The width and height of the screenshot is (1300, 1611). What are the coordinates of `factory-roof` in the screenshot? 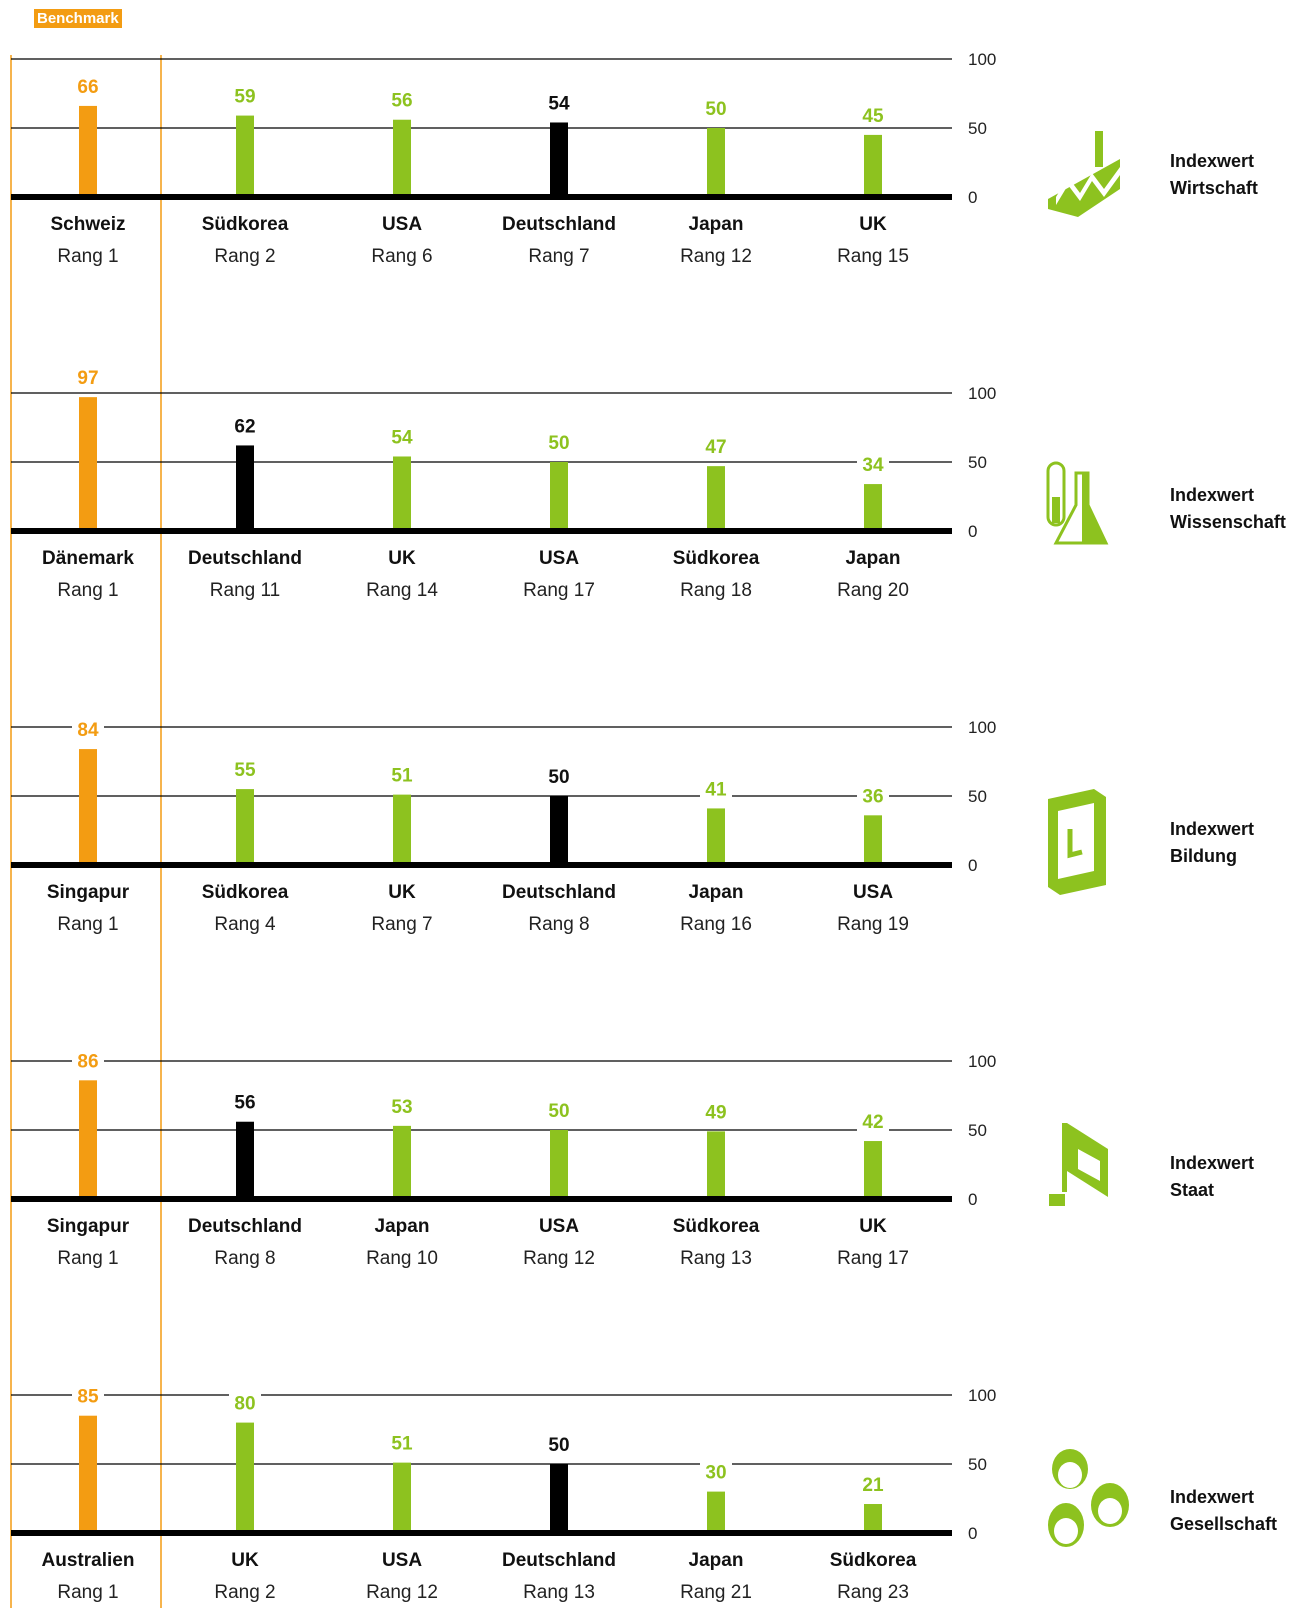 It's located at (1088, 186).